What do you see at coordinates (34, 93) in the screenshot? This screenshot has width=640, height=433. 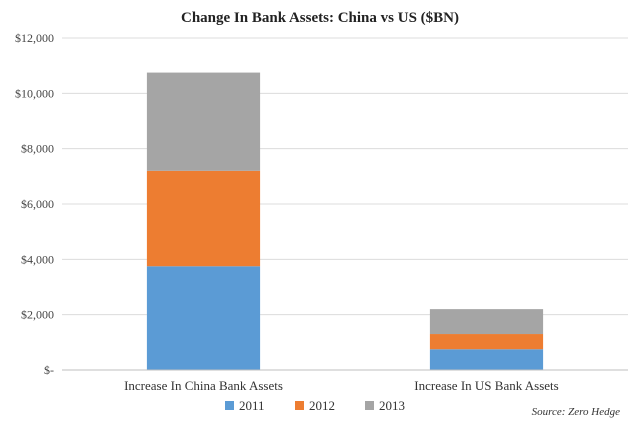 I see `y-tick-label: $10,000` at bounding box center [34, 93].